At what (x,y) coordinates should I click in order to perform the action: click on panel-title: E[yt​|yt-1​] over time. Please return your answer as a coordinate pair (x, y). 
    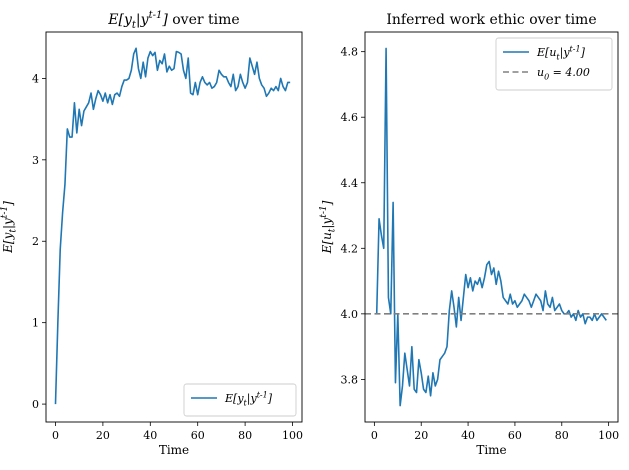
    Looking at the image, I should click on (173, 20).